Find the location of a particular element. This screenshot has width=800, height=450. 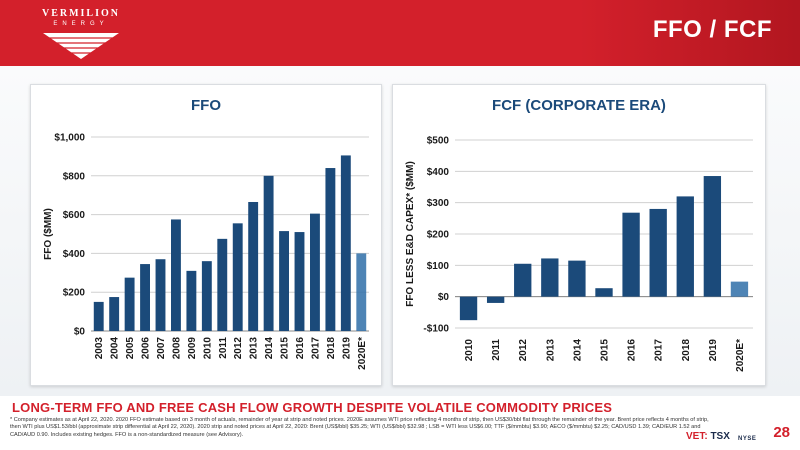

fcf-xtick-label: 2016 is located at coordinates (632, 350).